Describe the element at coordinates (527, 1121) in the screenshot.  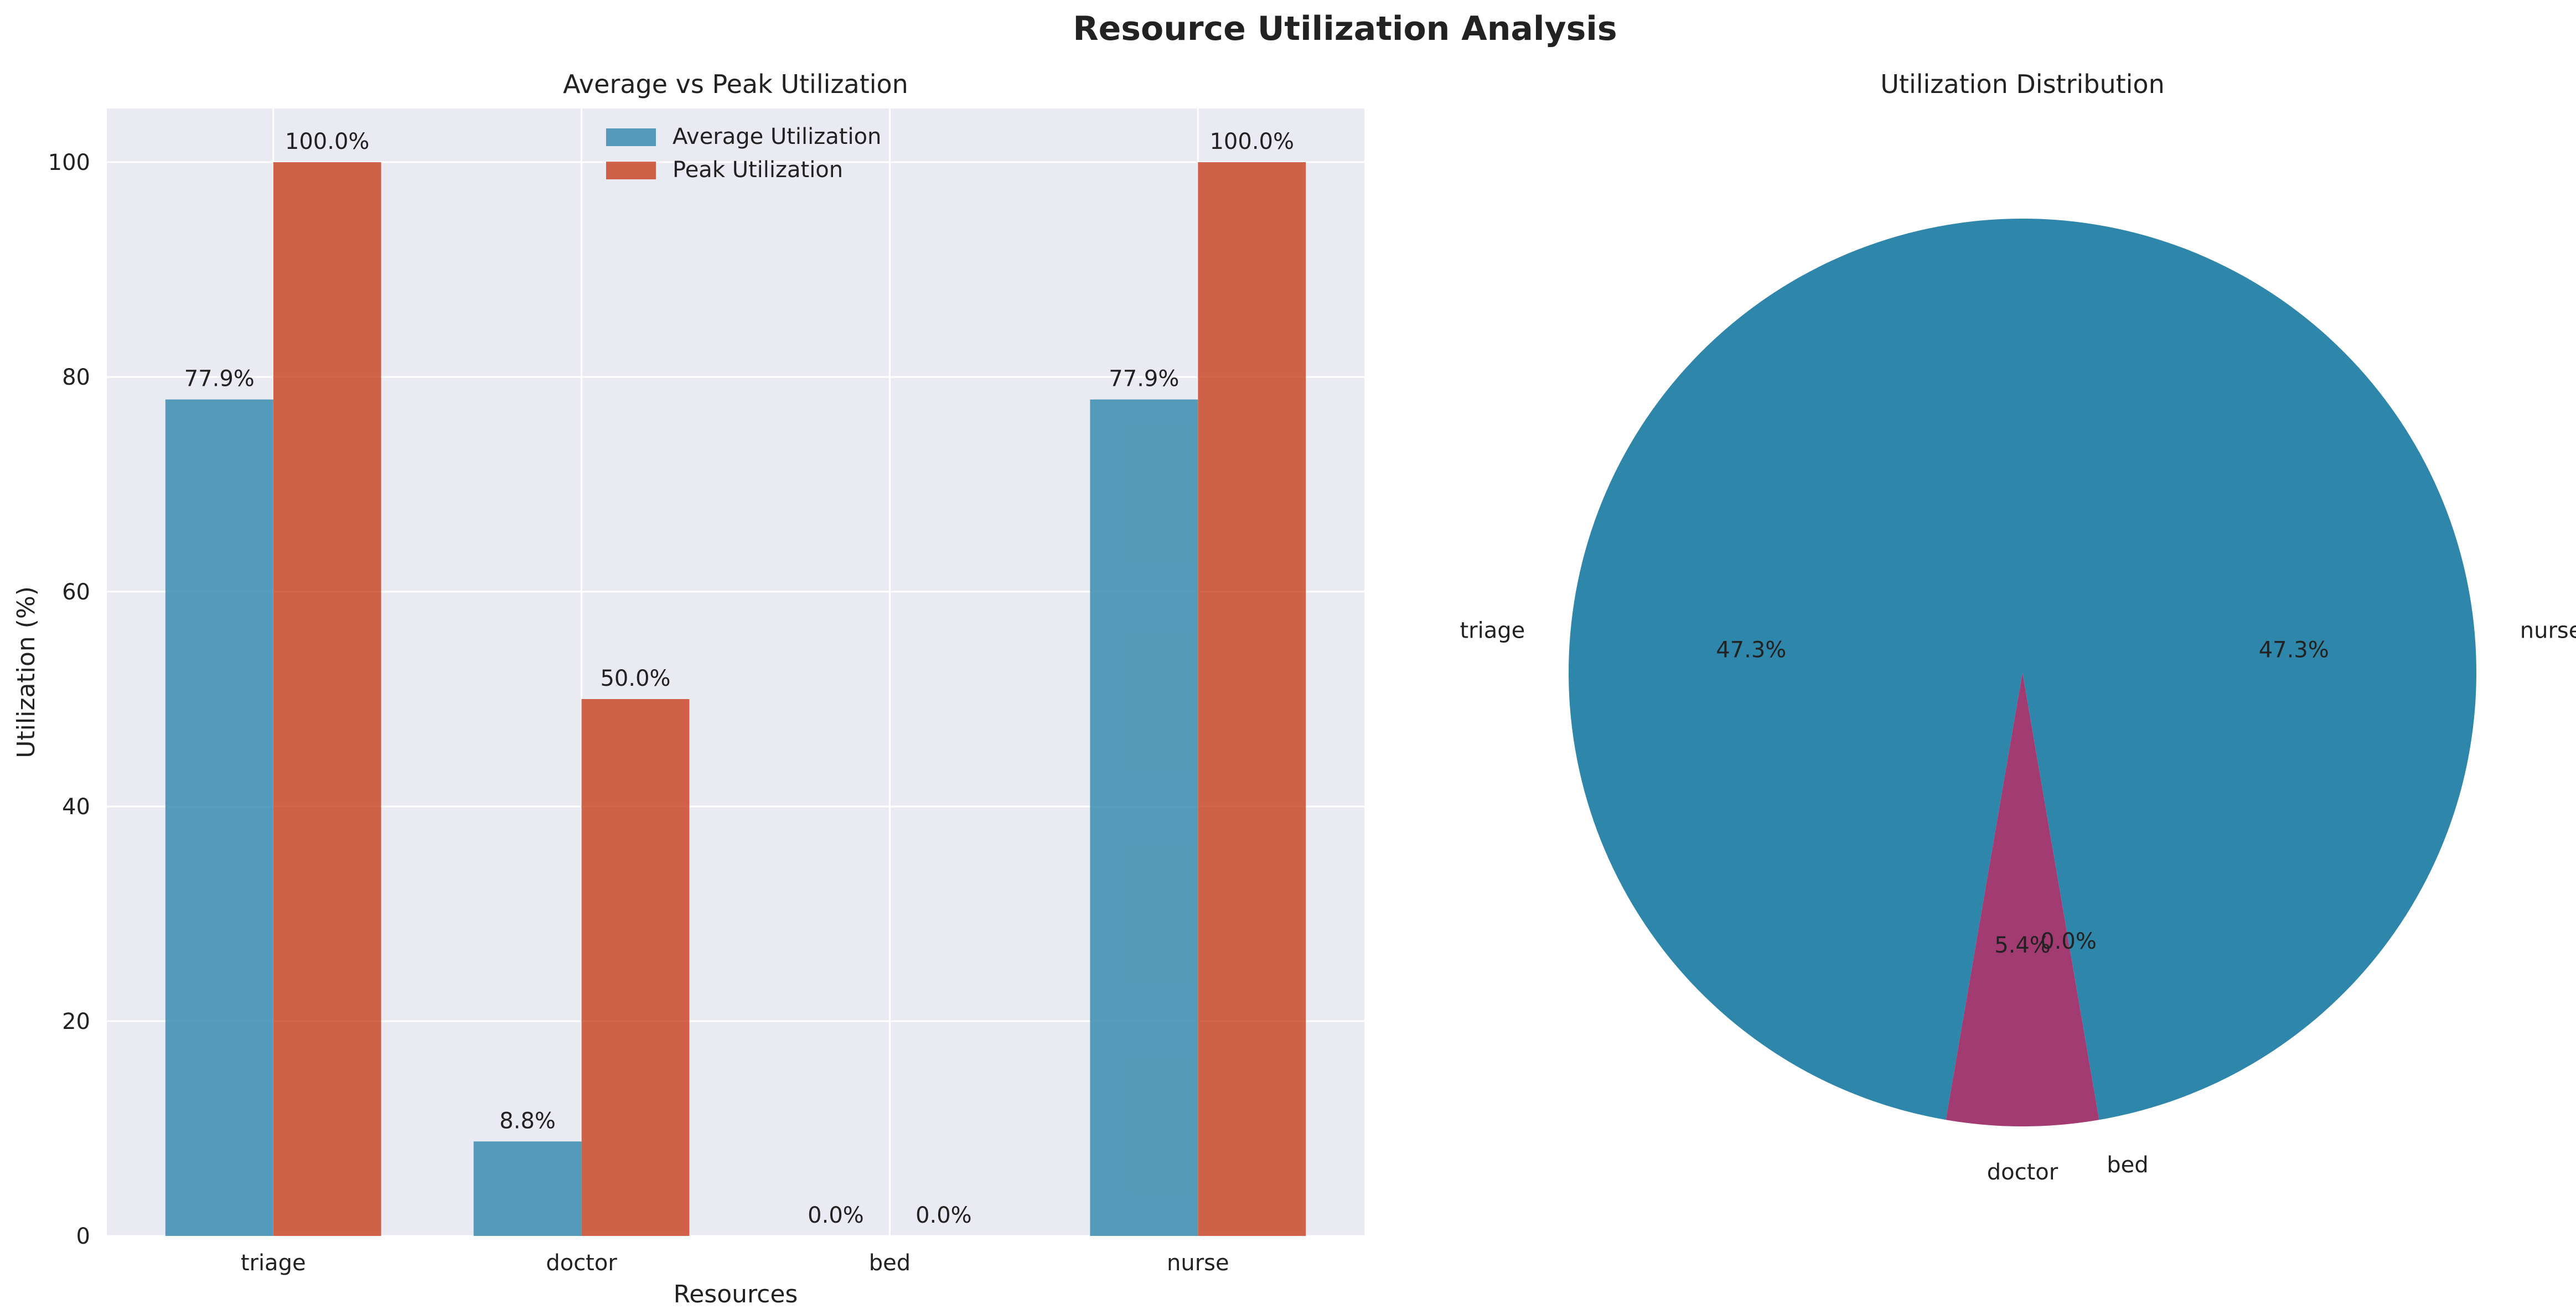
I see `bar-data-label: 8.8%` at that location.